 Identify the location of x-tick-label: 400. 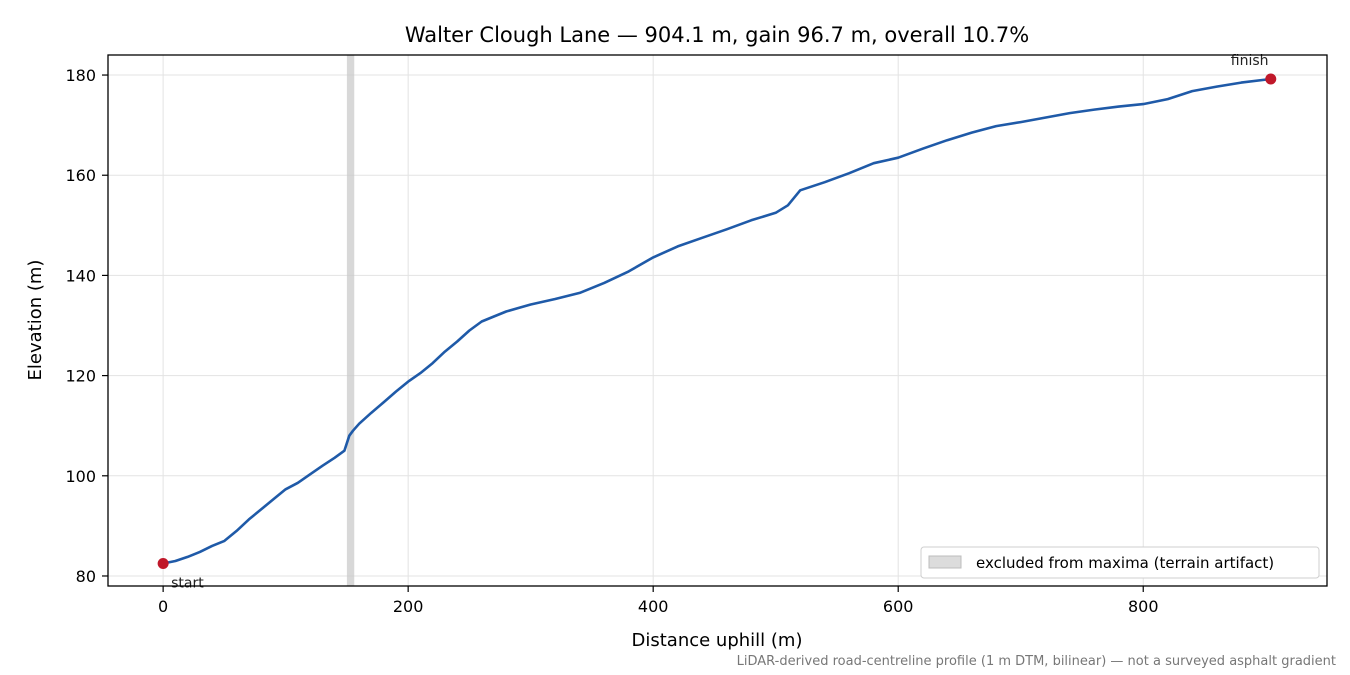
(653, 606).